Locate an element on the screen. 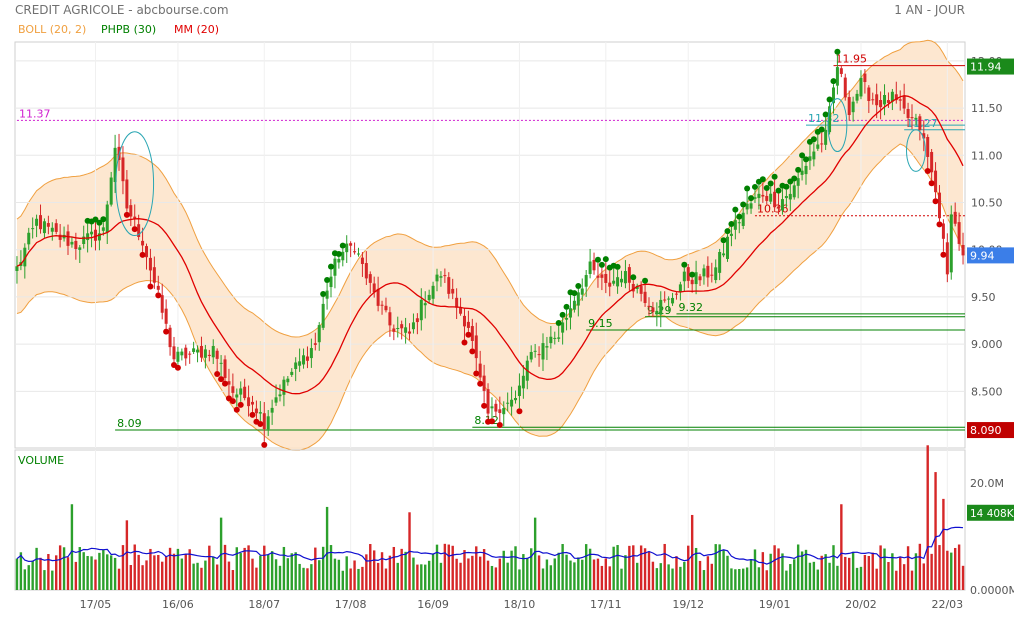 The width and height of the screenshot is (1014, 618). date-tick-label: 20/02 is located at coordinates (861, 604).